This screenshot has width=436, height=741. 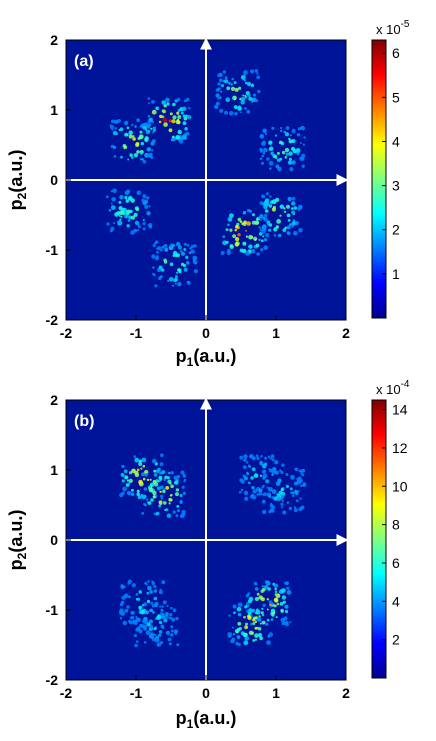 I want to click on x-tick-label: 1, so click(x=276, y=333).